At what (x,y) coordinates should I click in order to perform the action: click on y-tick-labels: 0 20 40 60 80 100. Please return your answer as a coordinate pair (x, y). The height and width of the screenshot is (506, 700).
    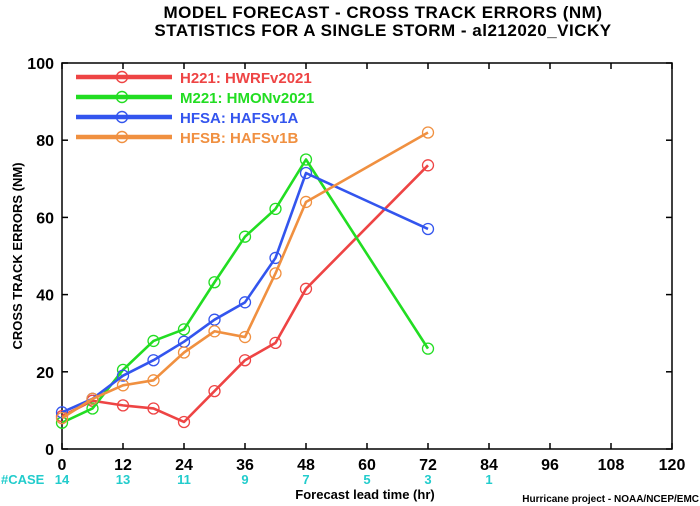
    Looking at the image, I should click on (40, 257).